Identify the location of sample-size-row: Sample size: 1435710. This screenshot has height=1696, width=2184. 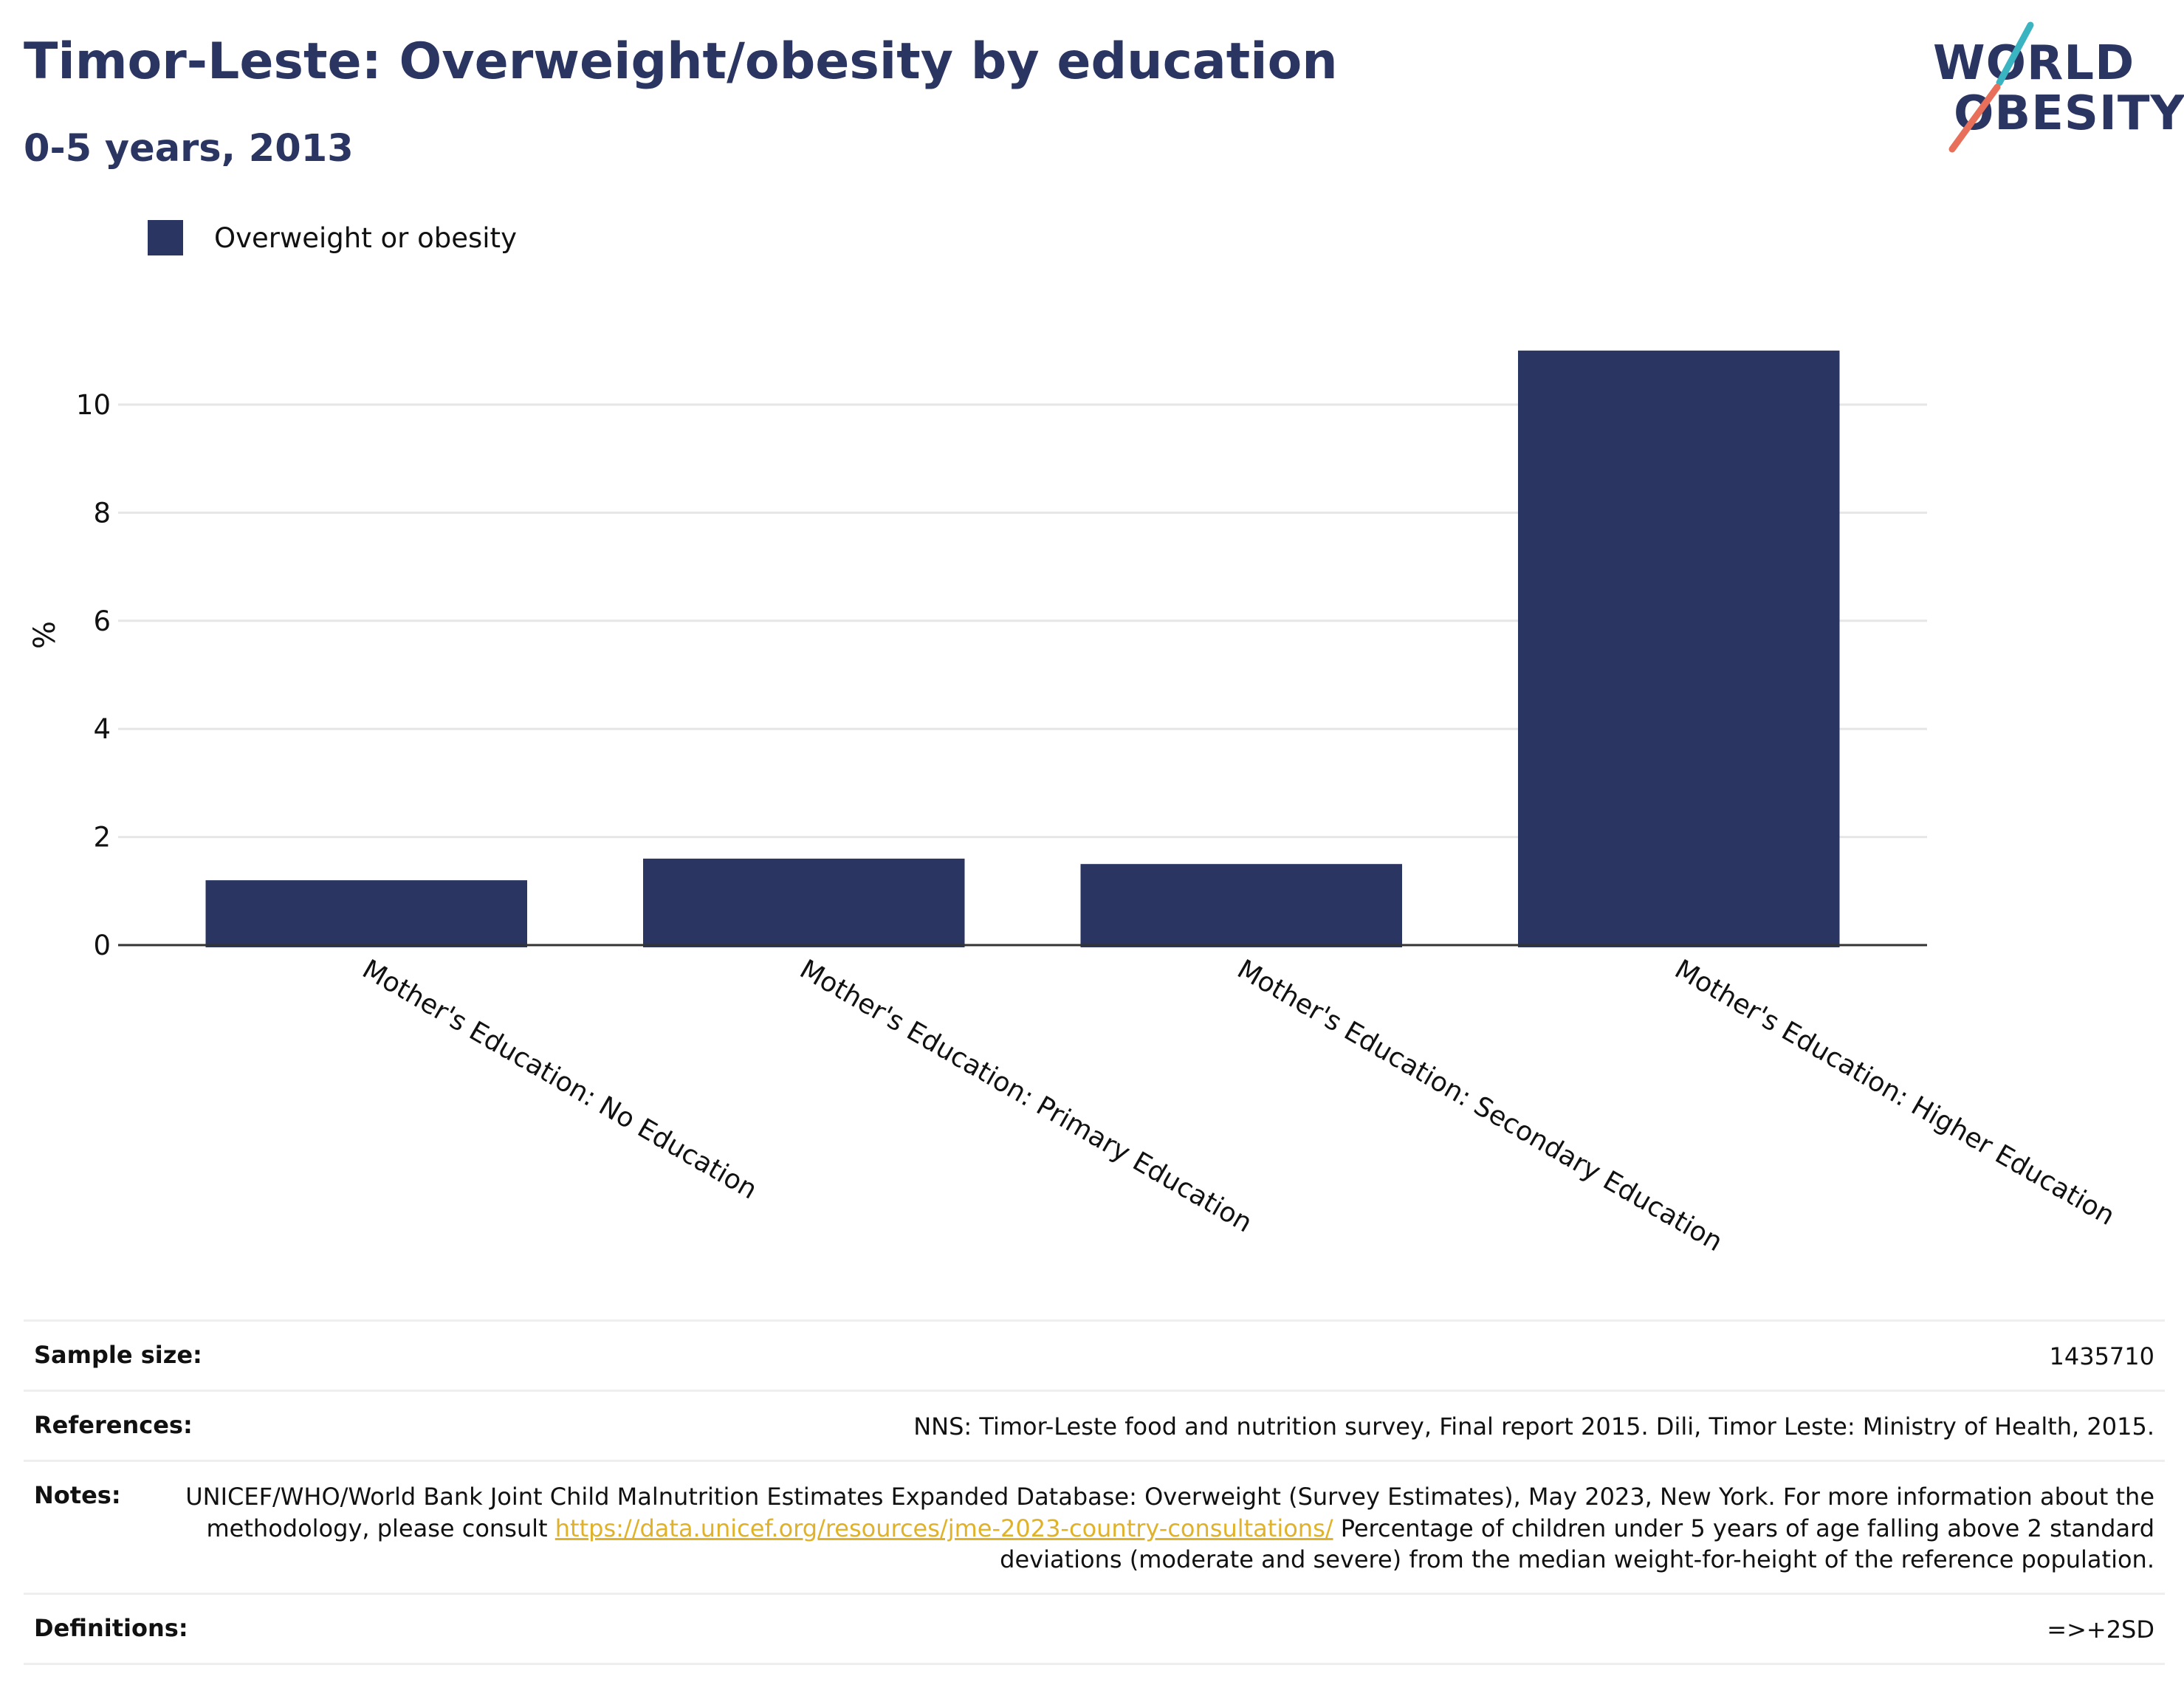
(1095, 1354).